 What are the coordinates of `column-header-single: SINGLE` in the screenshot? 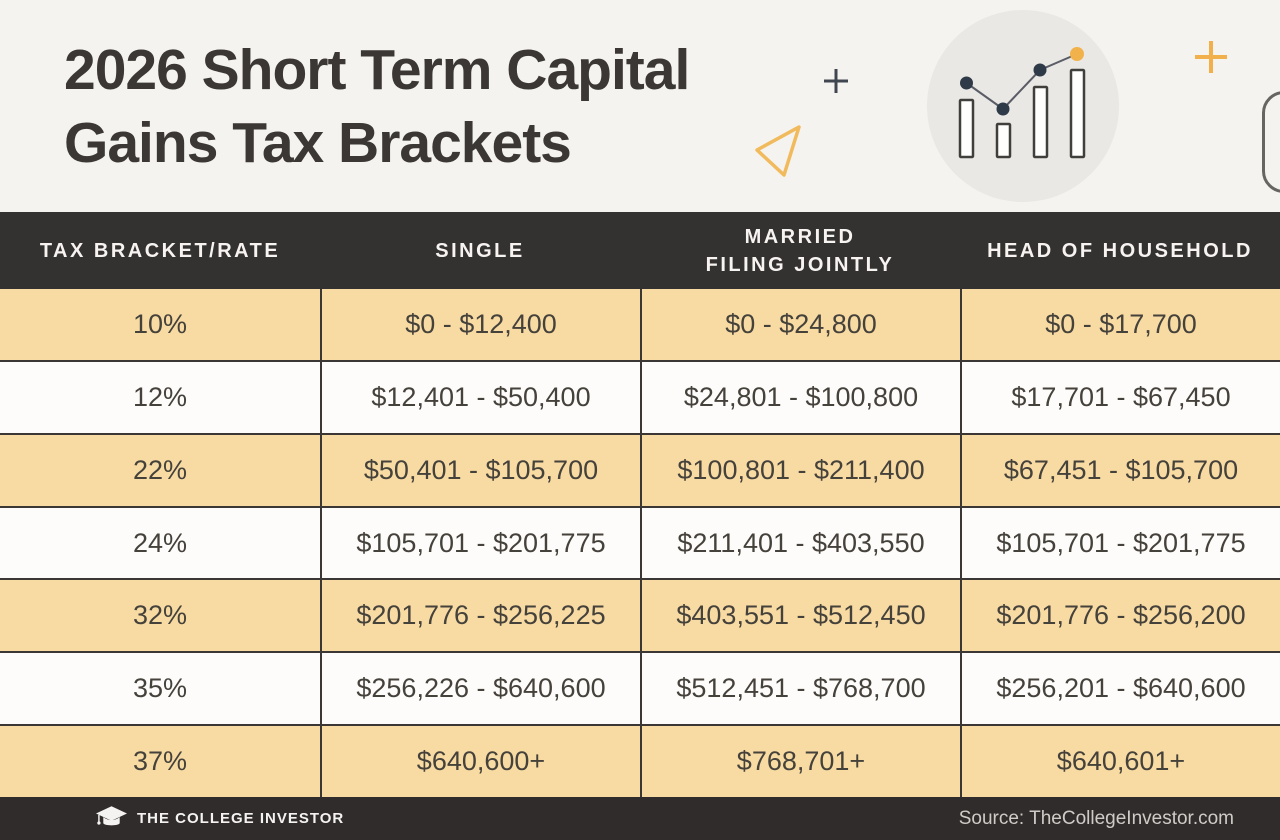 It's located at (480, 250).